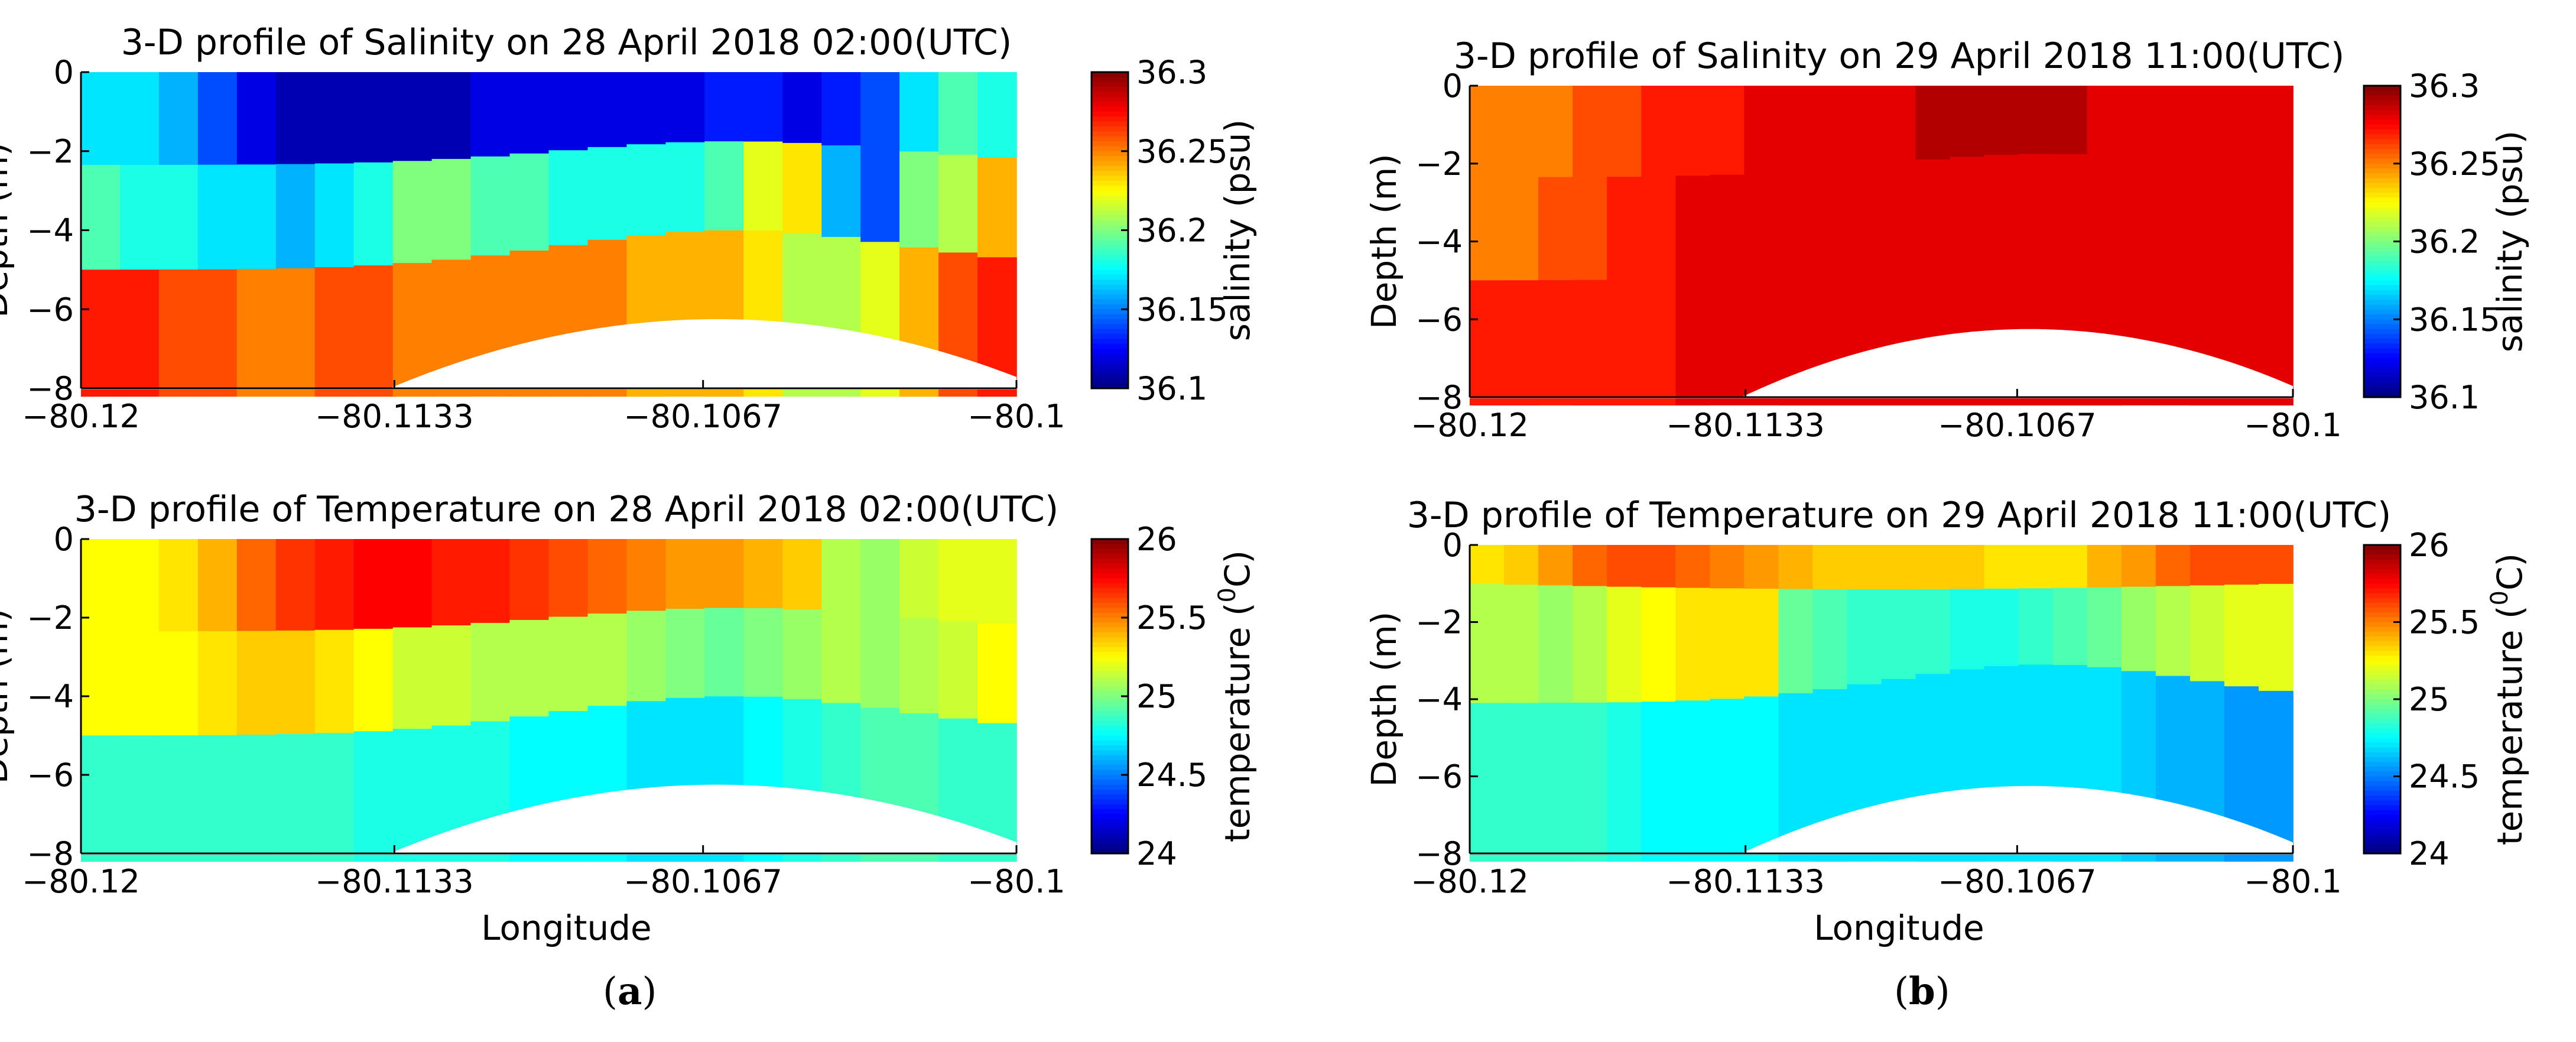  Describe the element at coordinates (2444, 242) in the screenshot. I see `colorbar-tick-label: 36.2` at that location.